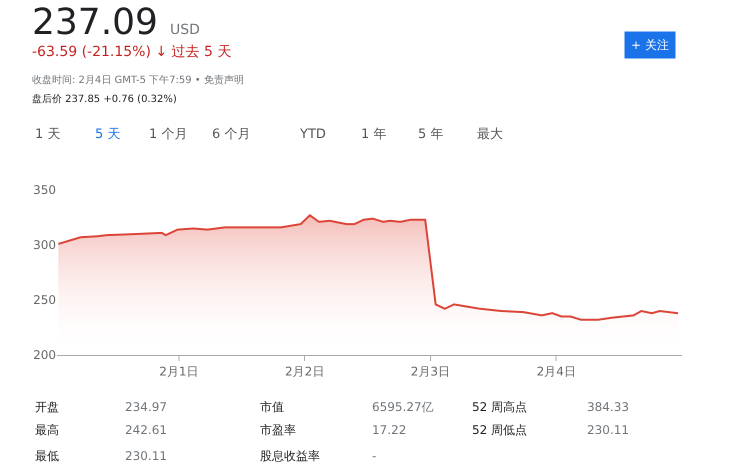  I want to click on text: 最大, so click(490, 134).